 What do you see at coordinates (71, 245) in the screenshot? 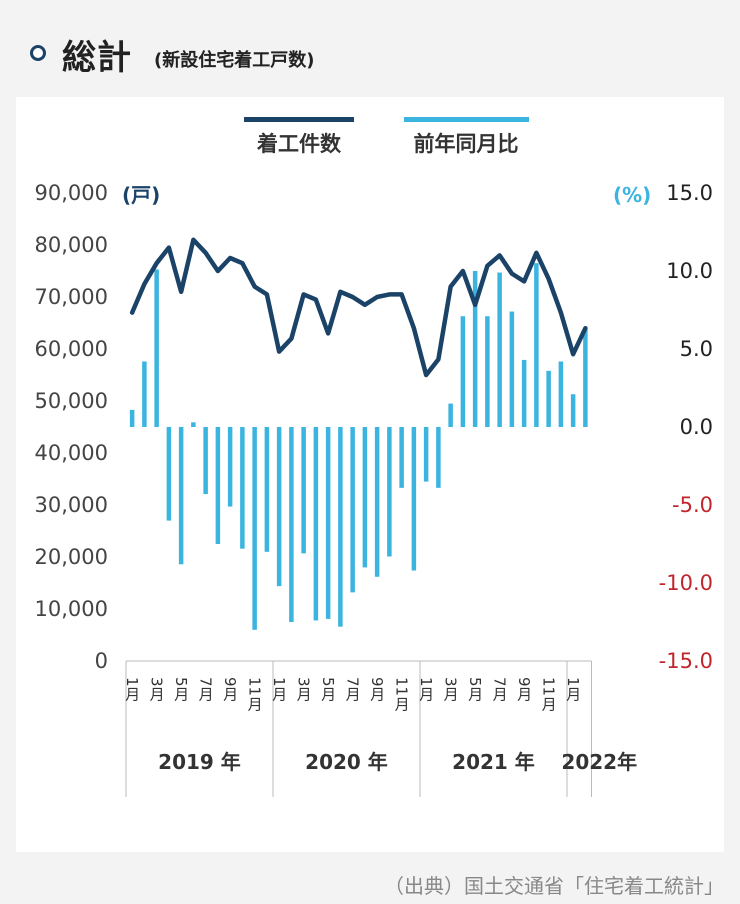
I see `left-tick-label: 80,000` at bounding box center [71, 245].